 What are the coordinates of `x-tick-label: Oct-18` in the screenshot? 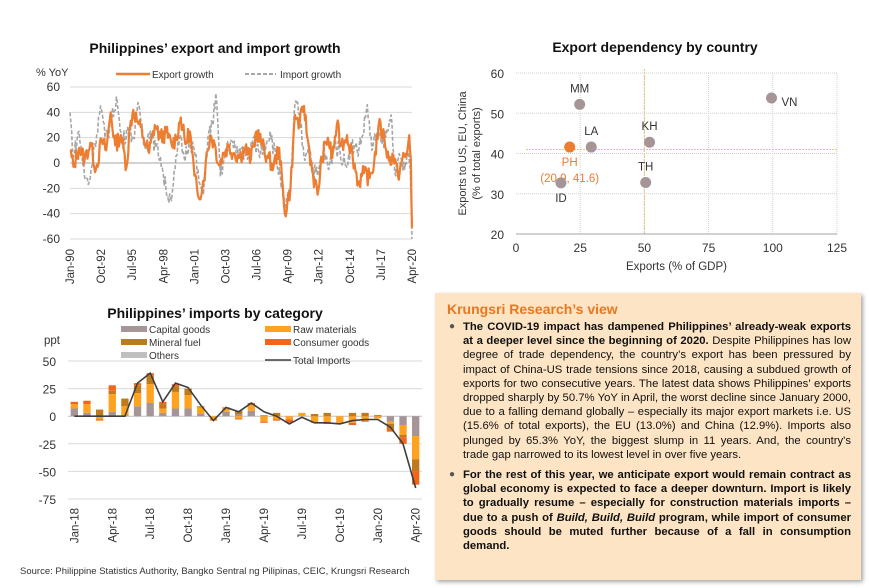 It's located at (189, 525).